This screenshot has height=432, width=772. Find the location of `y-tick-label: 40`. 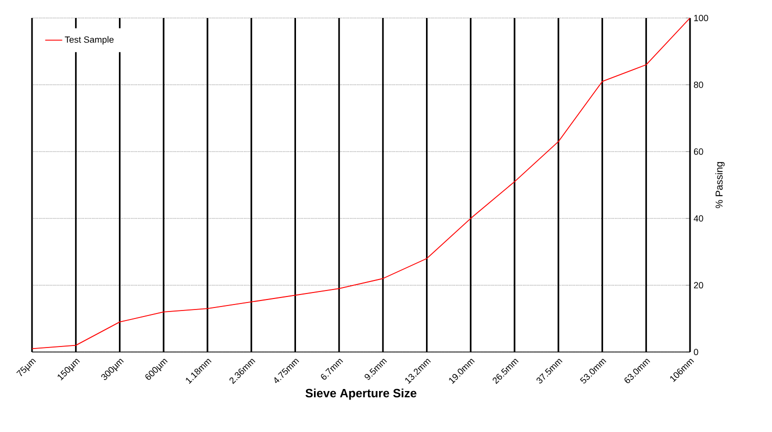

y-tick-label: 40 is located at coordinates (699, 218).